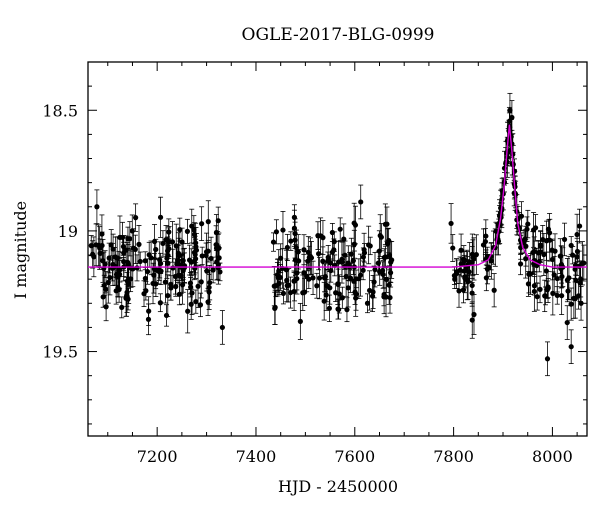  Describe the element at coordinates (157, 456) in the screenshot. I see `x-tick-label: 7200` at that location.